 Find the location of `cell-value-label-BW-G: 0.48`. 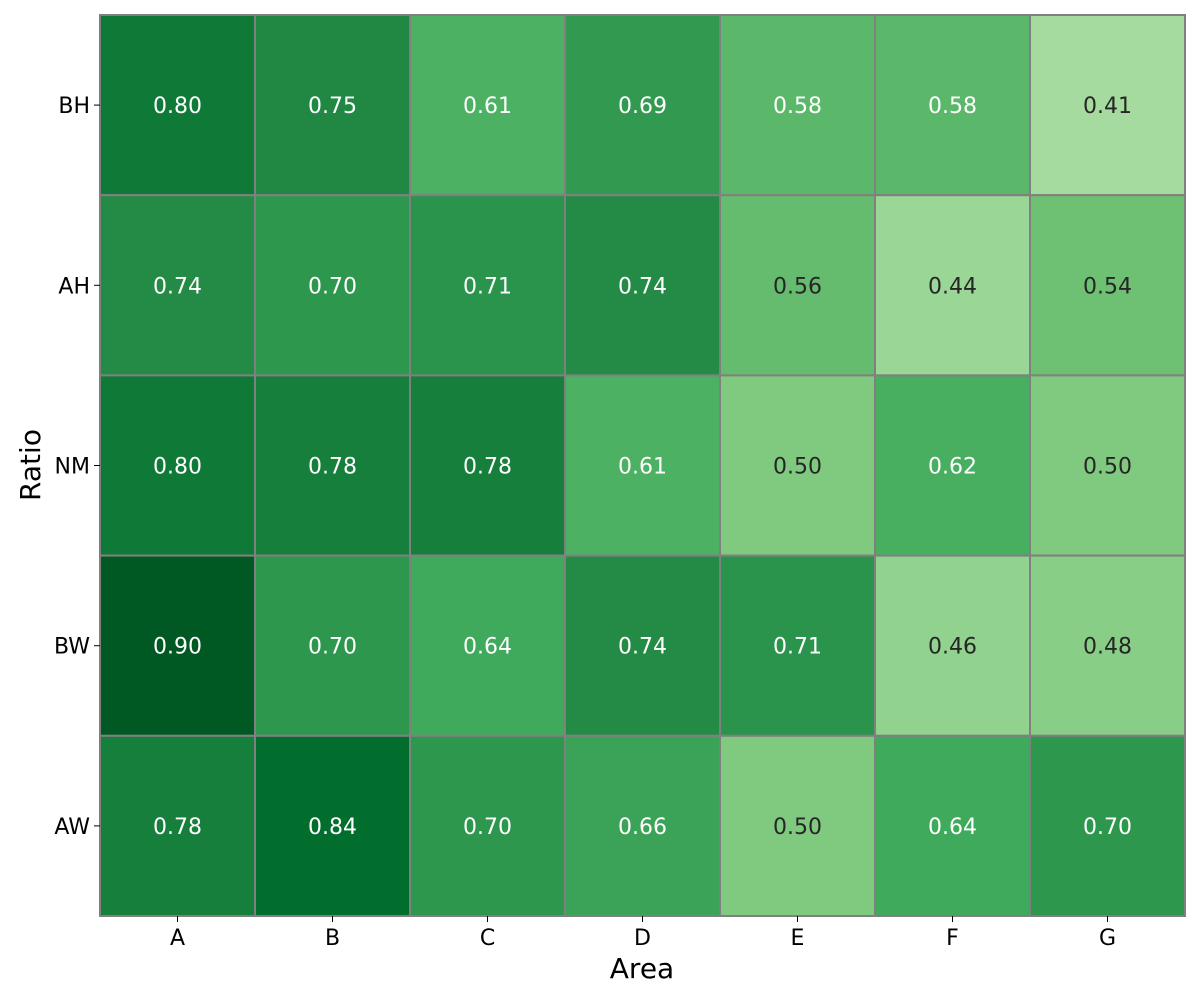

cell-value-label-BW-G: 0.48 is located at coordinates (1107, 647).